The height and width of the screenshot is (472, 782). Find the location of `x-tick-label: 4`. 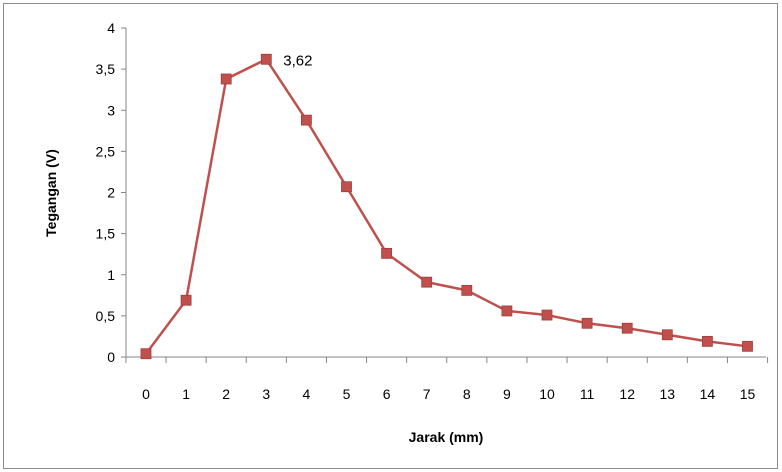

x-tick-label: 4 is located at coordinates (307, 394).